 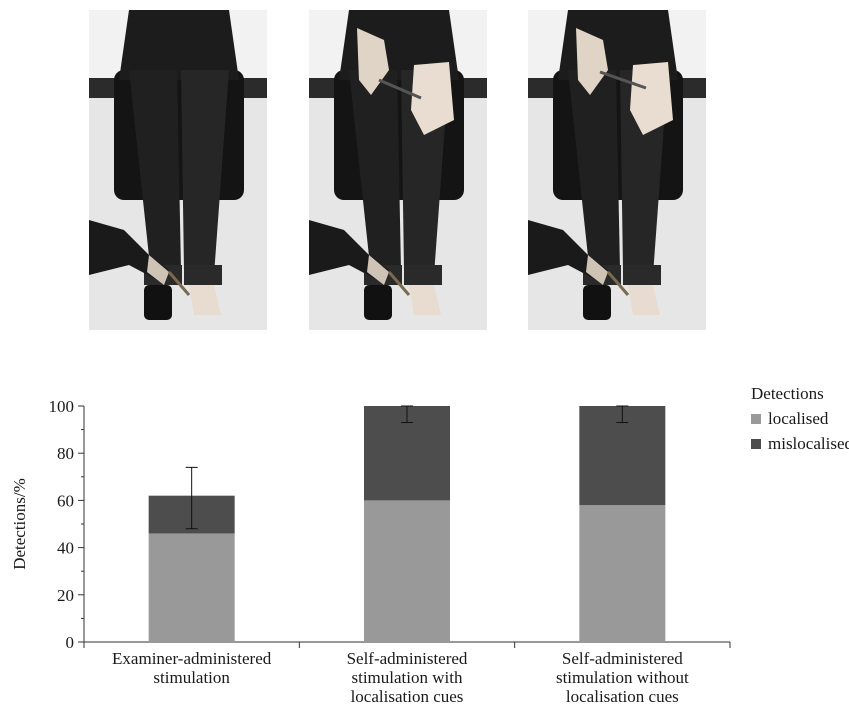 I want to click on y-tick-label: 20, so click(x=65, y=595).